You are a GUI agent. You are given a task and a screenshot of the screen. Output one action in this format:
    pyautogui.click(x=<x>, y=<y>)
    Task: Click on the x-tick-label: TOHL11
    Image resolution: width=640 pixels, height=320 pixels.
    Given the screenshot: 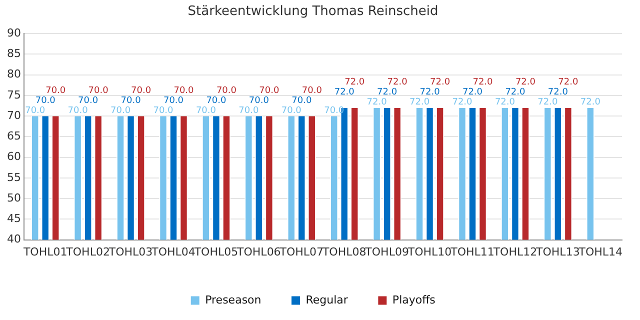 What is the action you would take?
    pyautogui.click(x=472, y=251)
    